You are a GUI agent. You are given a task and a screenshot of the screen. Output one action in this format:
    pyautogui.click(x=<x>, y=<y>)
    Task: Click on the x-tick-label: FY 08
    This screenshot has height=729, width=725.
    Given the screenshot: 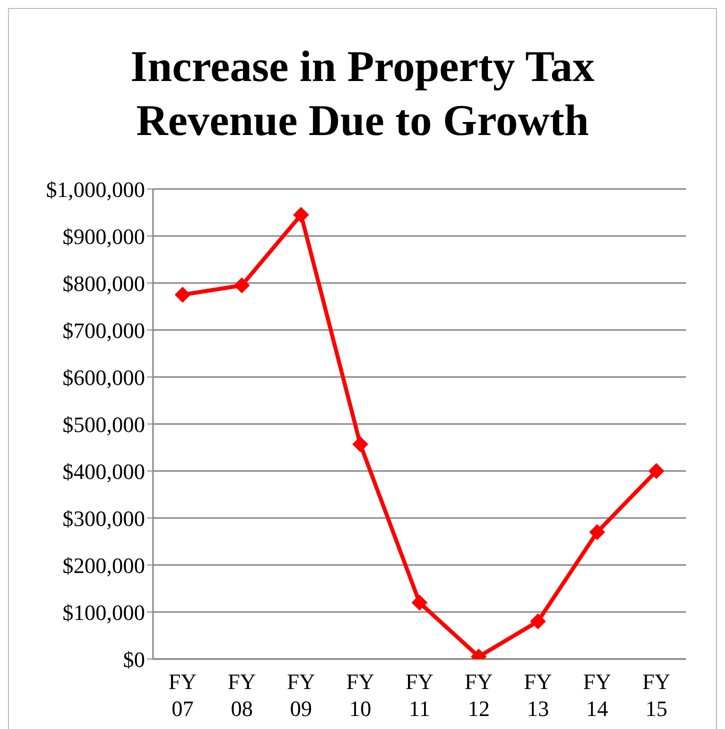 What is the action you would take?
    pyautogui.click(x=242, y=695)
    